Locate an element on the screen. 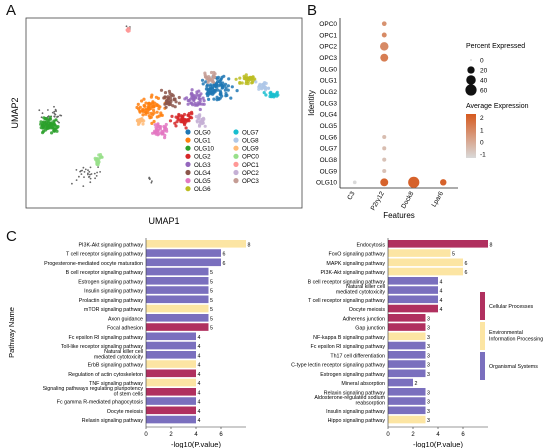  umap-legend-swatch-opc0 is located at coordinates (236, 156).